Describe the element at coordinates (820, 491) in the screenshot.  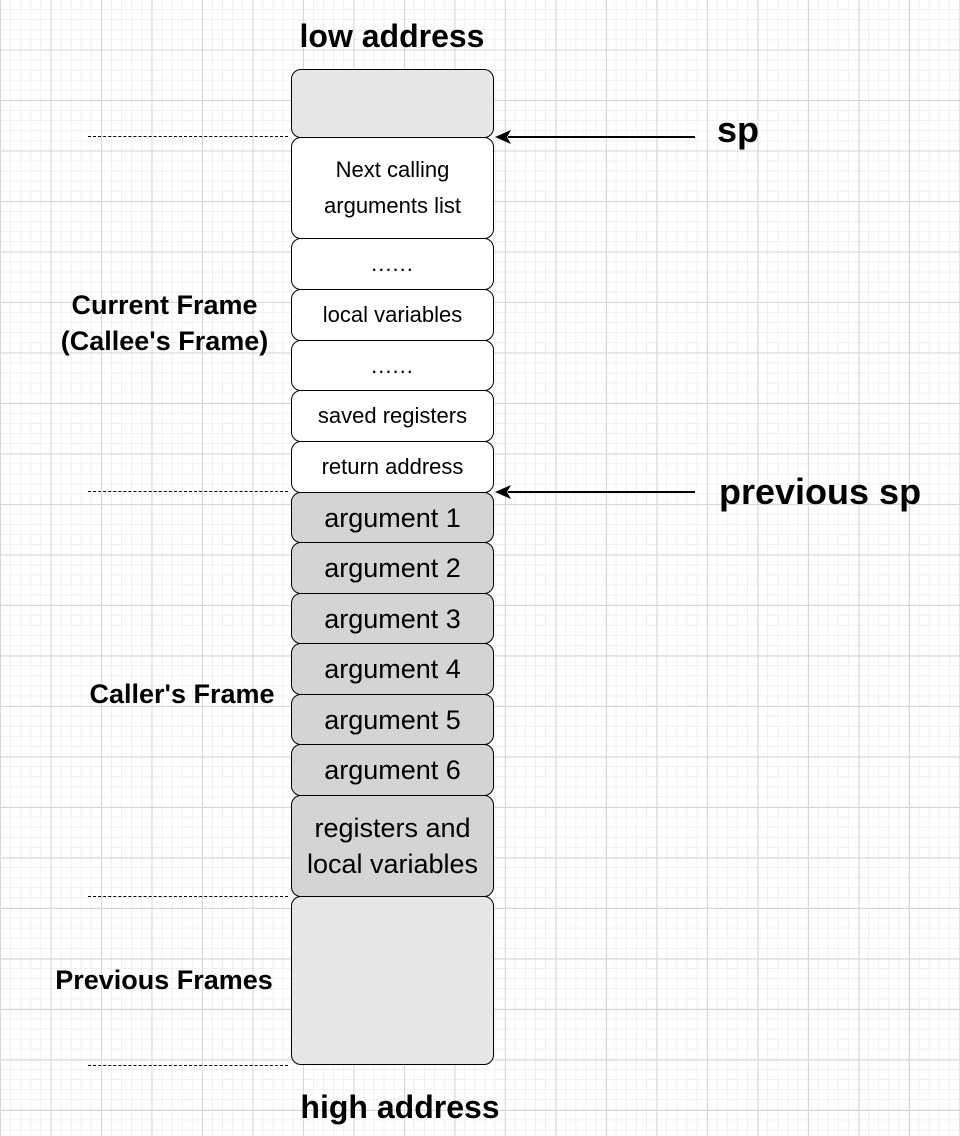
I see `previous-sp-label: previous sp` at that location.